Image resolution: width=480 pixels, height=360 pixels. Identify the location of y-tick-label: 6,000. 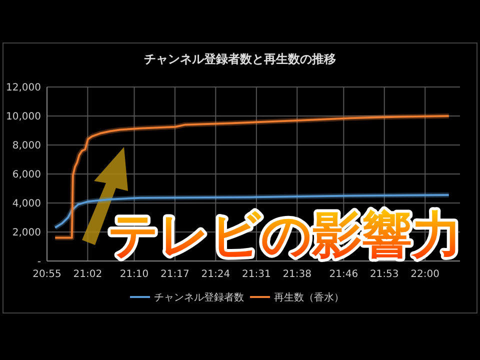
(26, 175).